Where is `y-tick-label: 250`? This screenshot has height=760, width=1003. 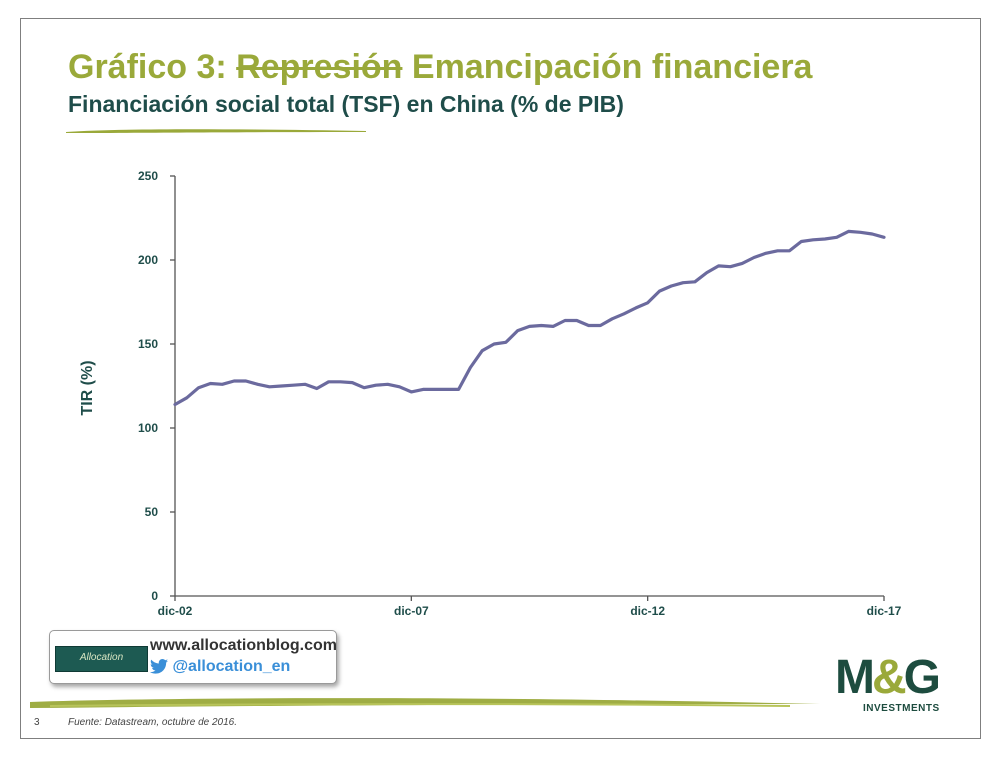 y-tick-label: 250 is located at coordinates (148, 176).